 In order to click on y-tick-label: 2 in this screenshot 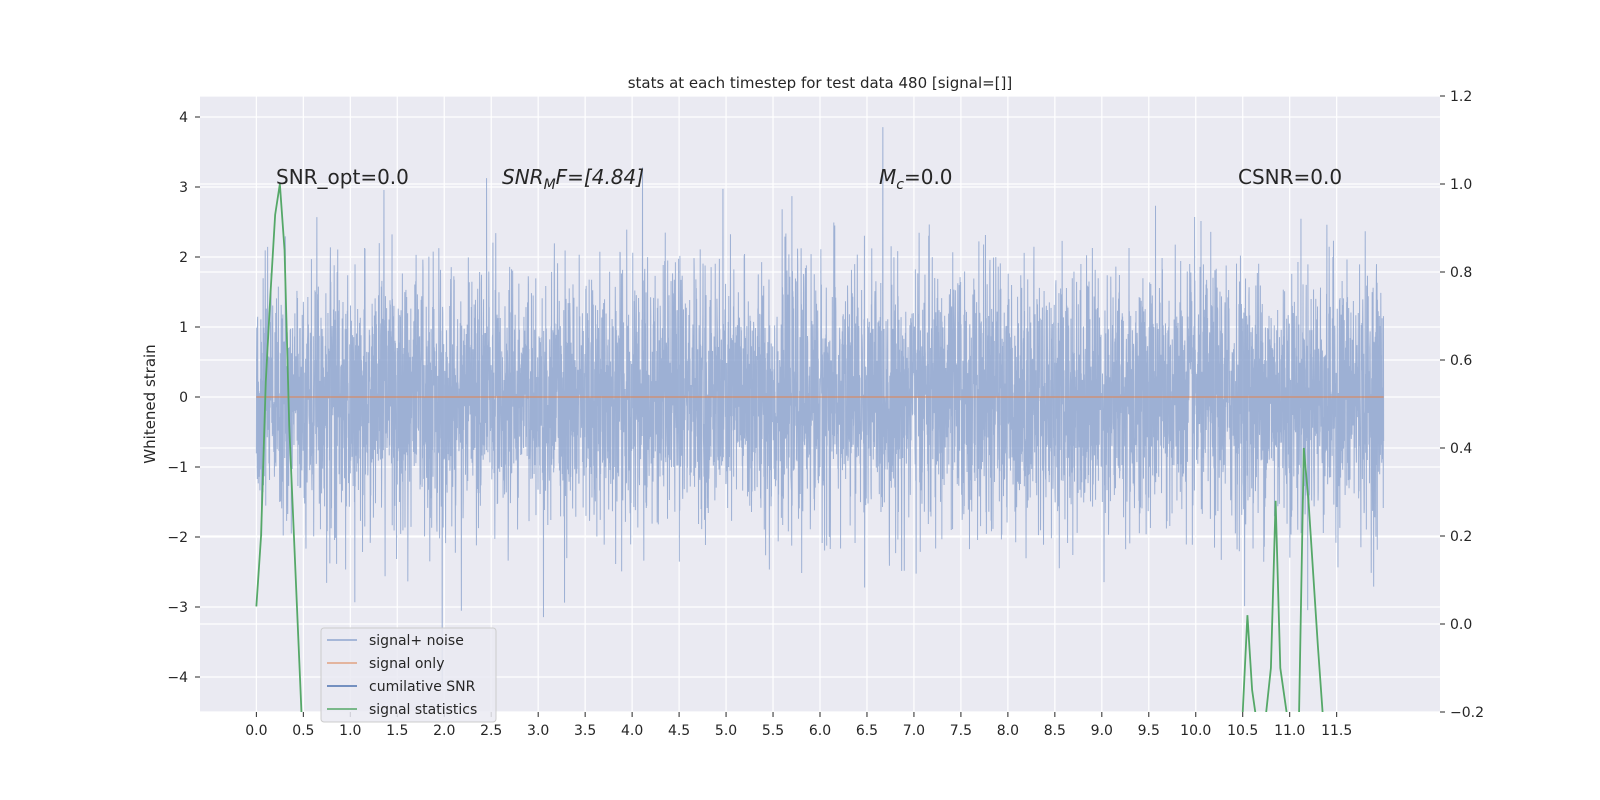, I will do `click(183, 258)`.